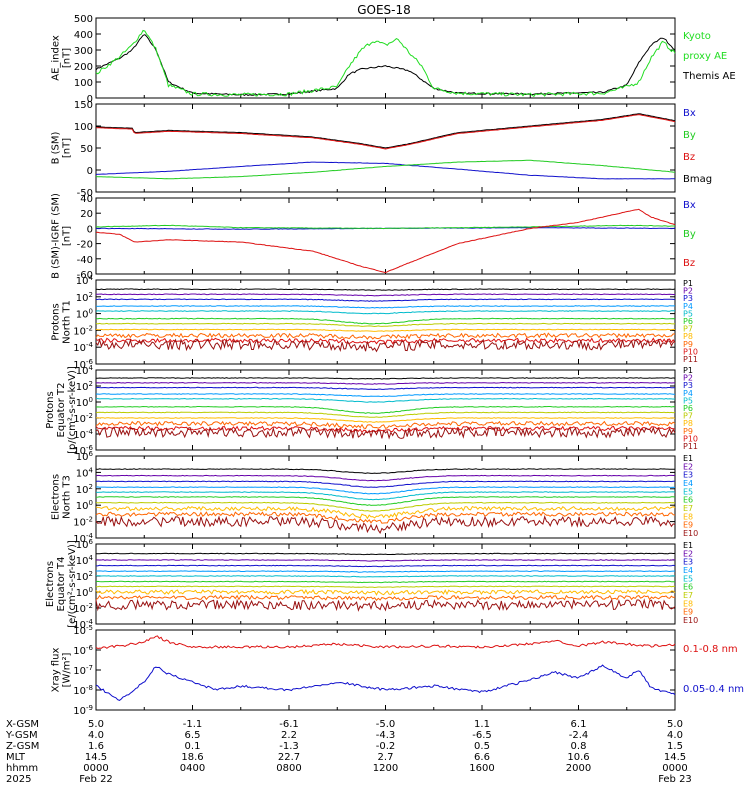  What do you see at coordinates (688, 562) in the screenshot?
I see `legend-entry: E3` at bounding box center [688, 562].